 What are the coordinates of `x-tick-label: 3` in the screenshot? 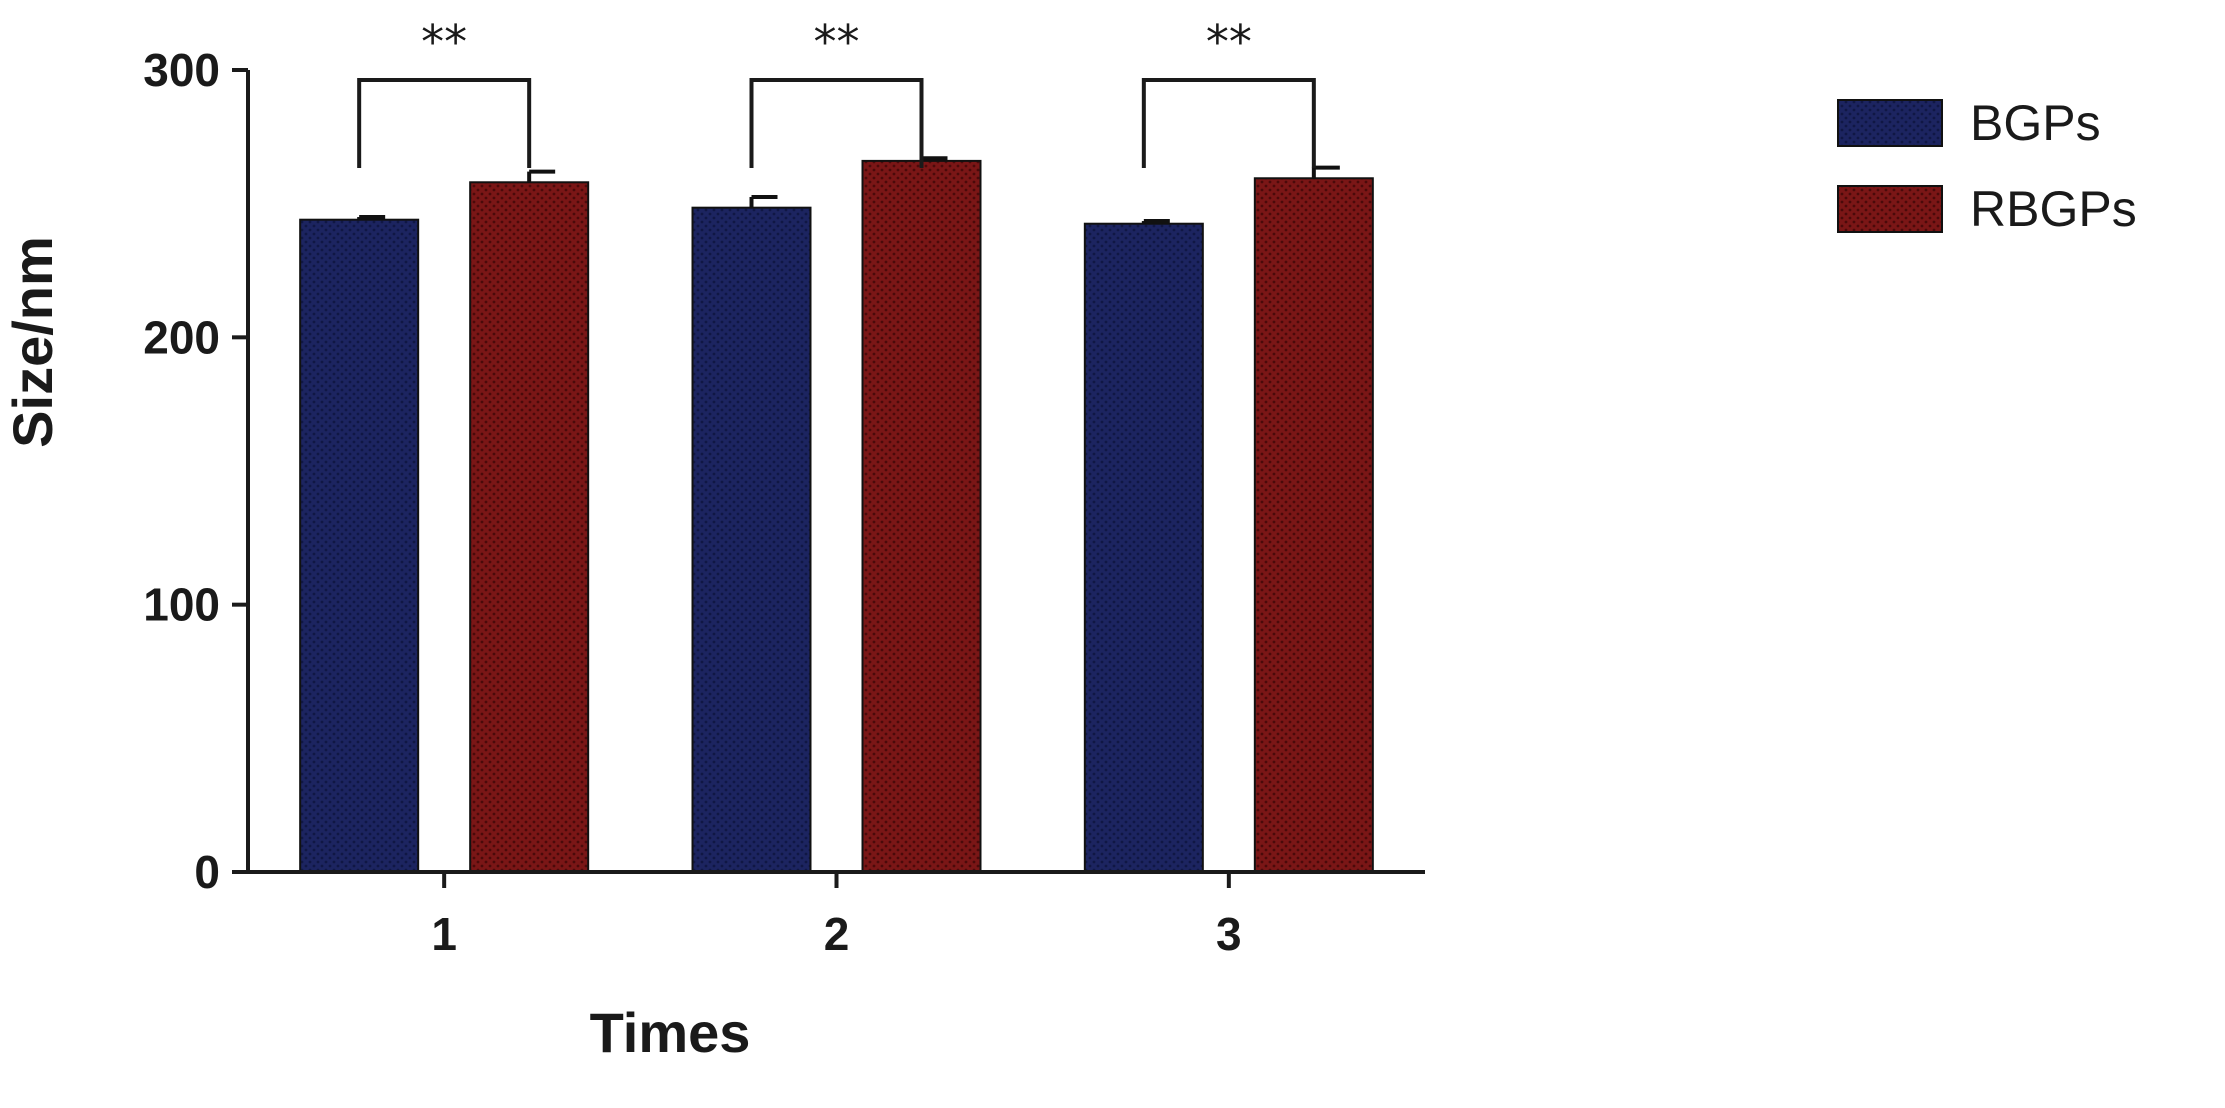 It's located at (1229, 934).